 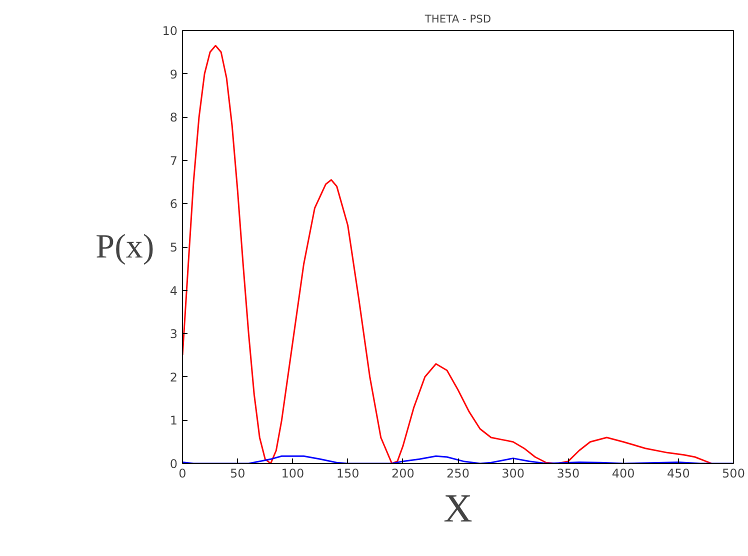 What do you see at coordinates (568, 473) in the screenshot?
I see `x-tick-label: 350` at bounding box center [568, 473].